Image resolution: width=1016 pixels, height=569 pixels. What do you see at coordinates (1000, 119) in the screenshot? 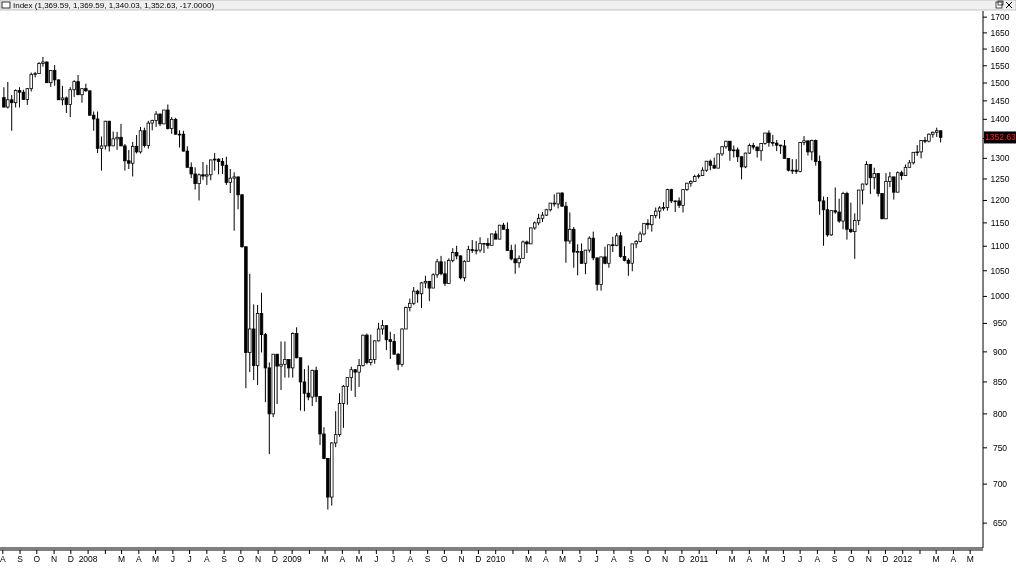
I see `y-tick-label: 1400` at bounding box center [1000, 119].